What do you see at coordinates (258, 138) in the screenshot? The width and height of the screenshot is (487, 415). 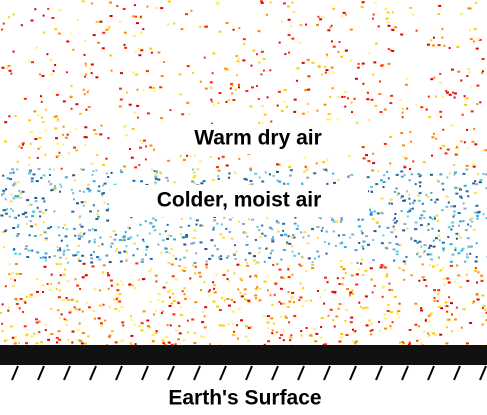 I see `upper-layer-label: Warm dry air` at bounding box center [258, 138].